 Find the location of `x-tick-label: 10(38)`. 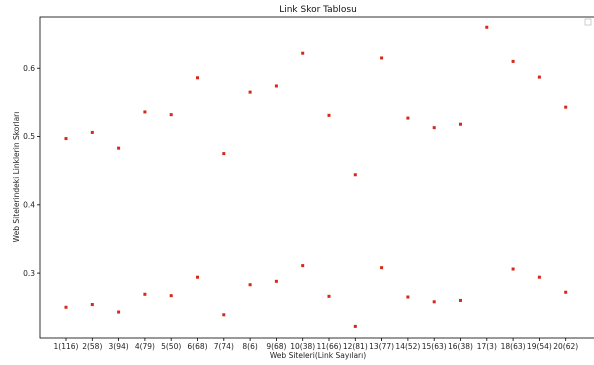

x-tick-label: 10(38) is located at coordinates (302, 346).